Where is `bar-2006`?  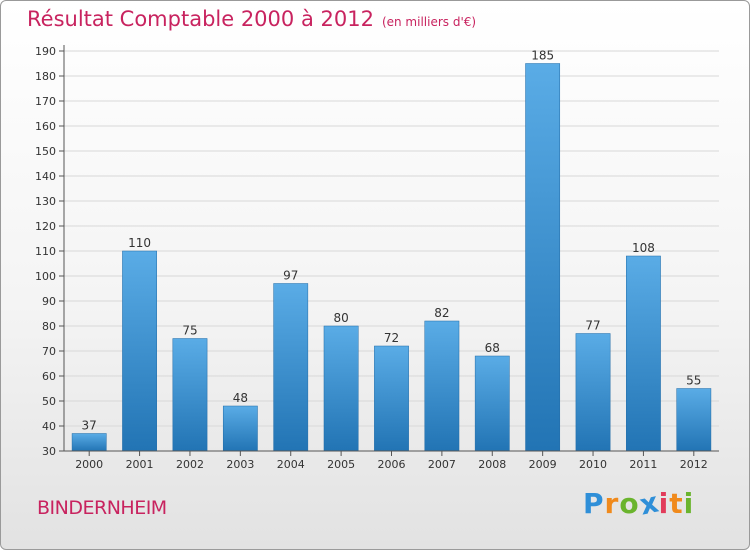
bar-2006 is located at coordinates (391, 398).